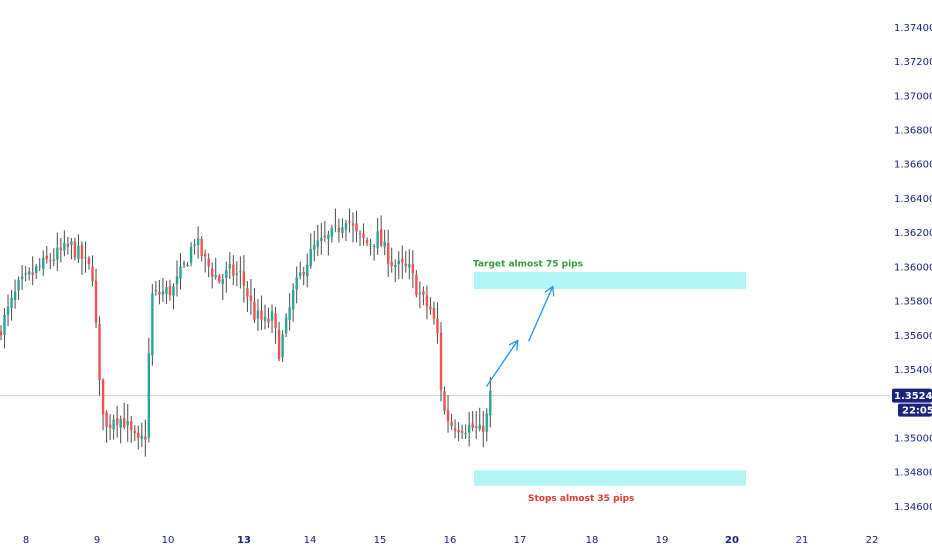  What do you see at coordinates (581, 499) in the screenshot?
I see `annotation-label: Stops almost 35 pips` at bounding box center [581, 499].